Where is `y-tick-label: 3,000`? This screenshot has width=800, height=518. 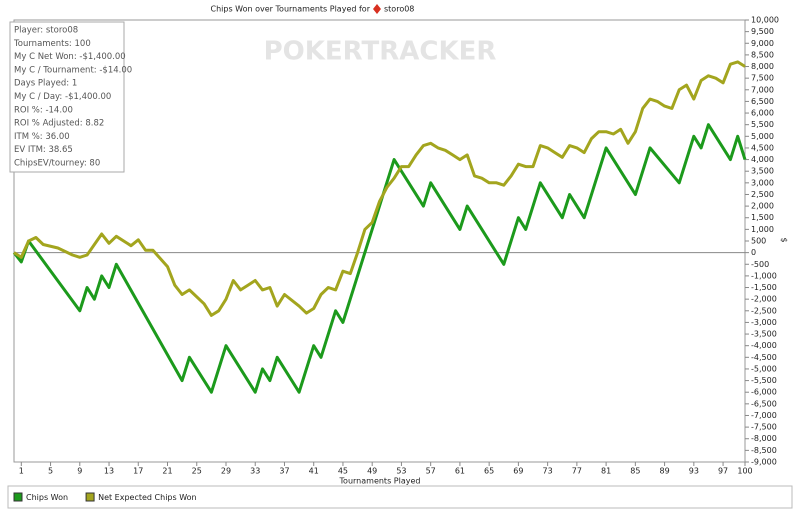 y-tick-label: 3,000 is located at coordinates (762, 182).